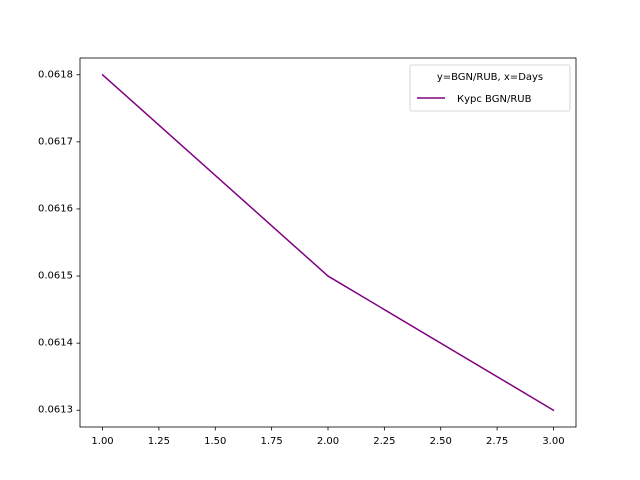  Describe the element at coordinates (328, 441) in the screenshot. I see `x-tick-label: 2.00` at that location.